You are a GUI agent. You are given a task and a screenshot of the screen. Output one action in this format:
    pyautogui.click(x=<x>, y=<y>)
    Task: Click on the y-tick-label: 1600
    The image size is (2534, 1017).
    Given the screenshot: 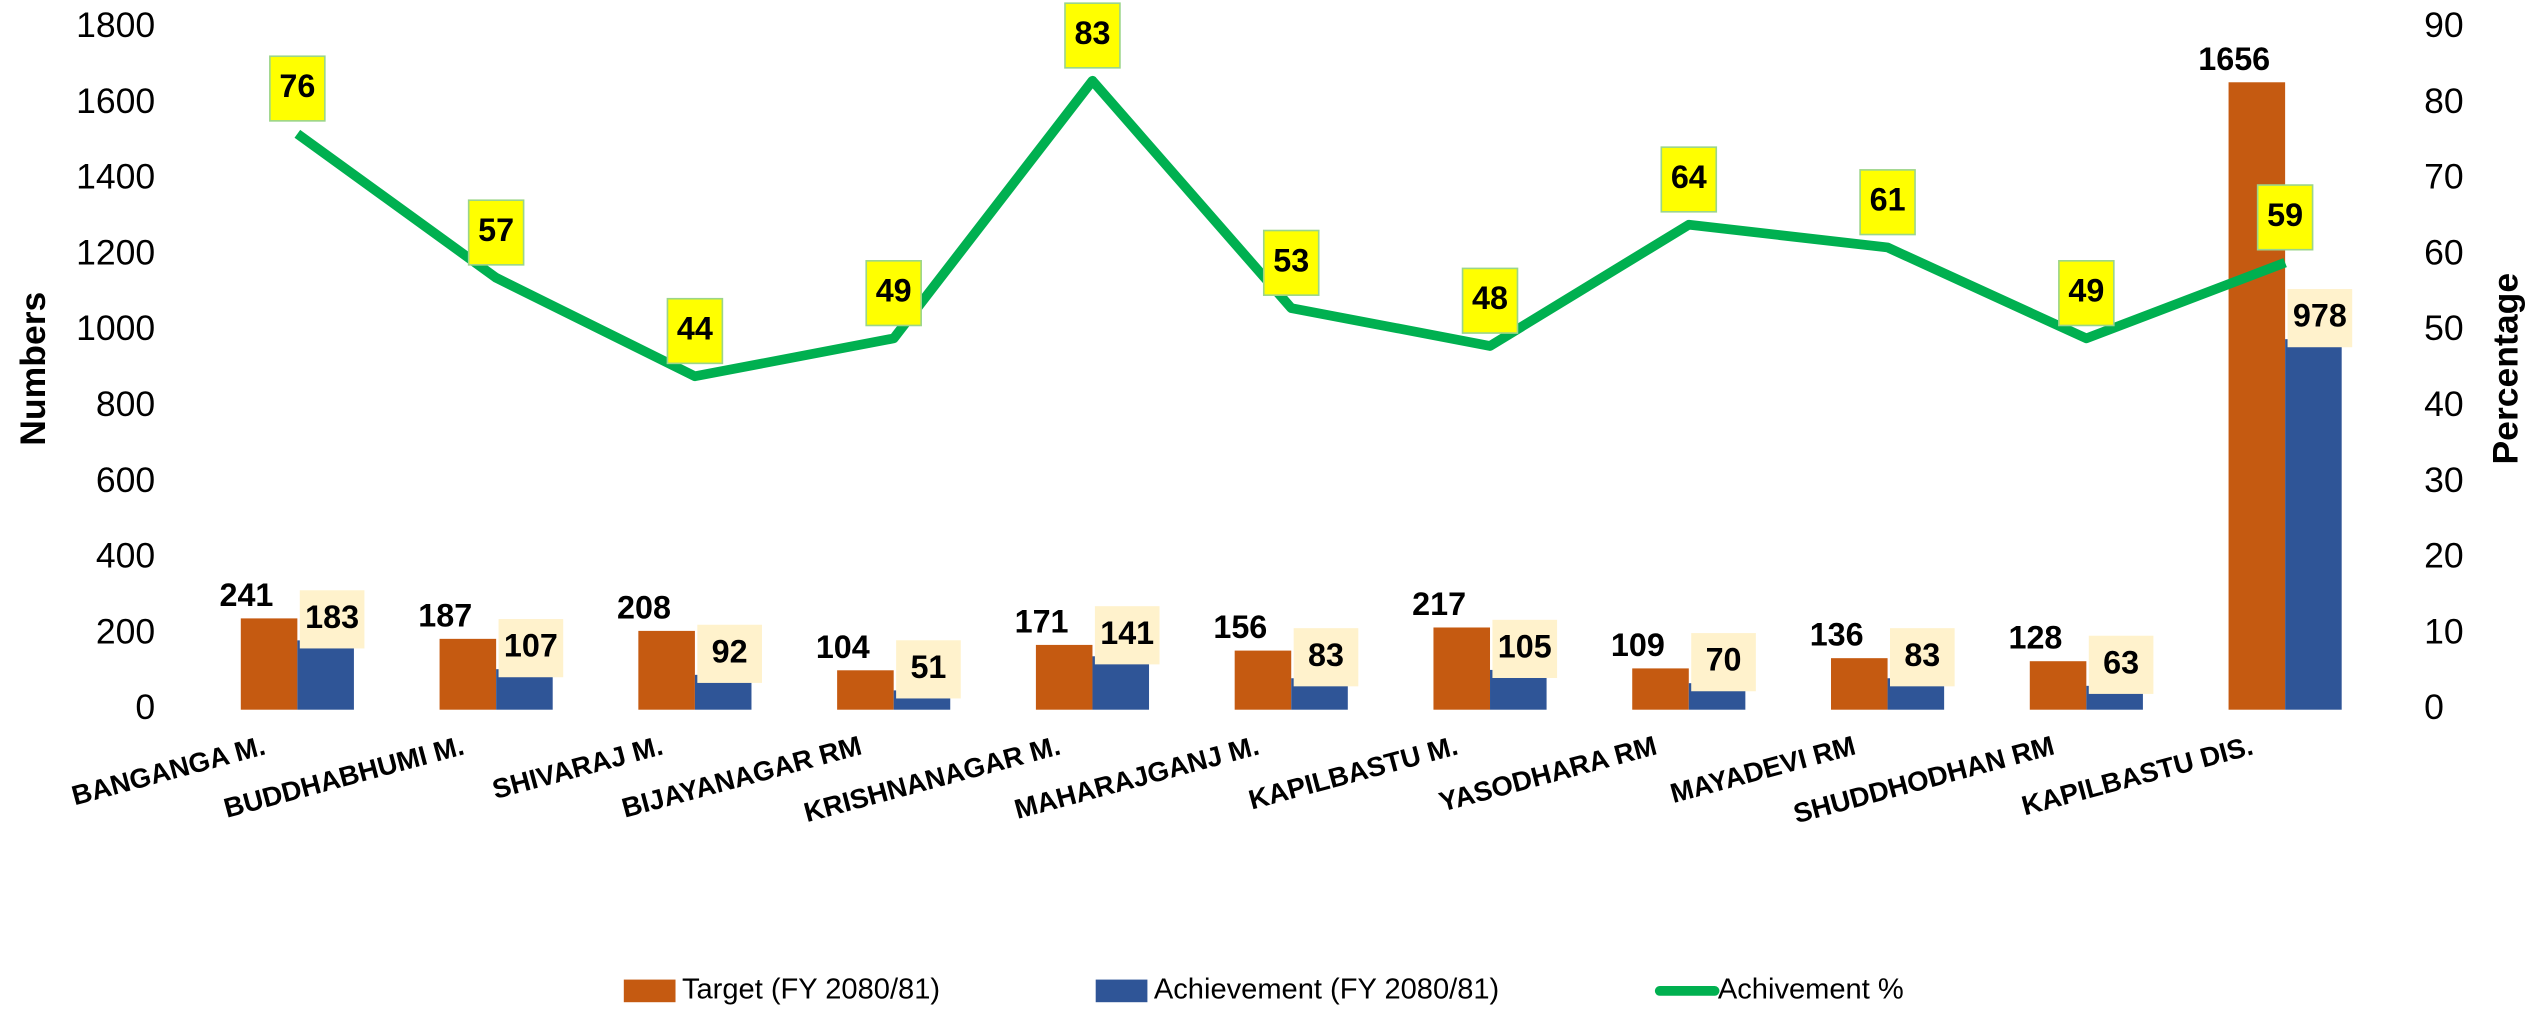 What is the action you would take?
    pyautogui.click(x=115, y=101)
    